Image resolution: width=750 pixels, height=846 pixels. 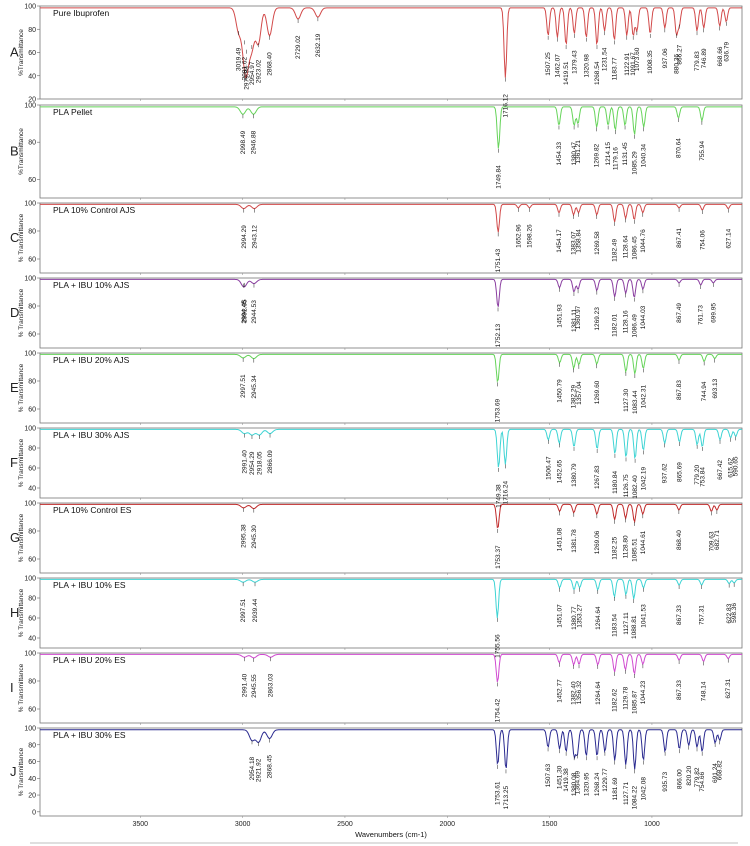 I want to click on panel-title: PLA + IBU 20% ES, so click(x=89, y=660).